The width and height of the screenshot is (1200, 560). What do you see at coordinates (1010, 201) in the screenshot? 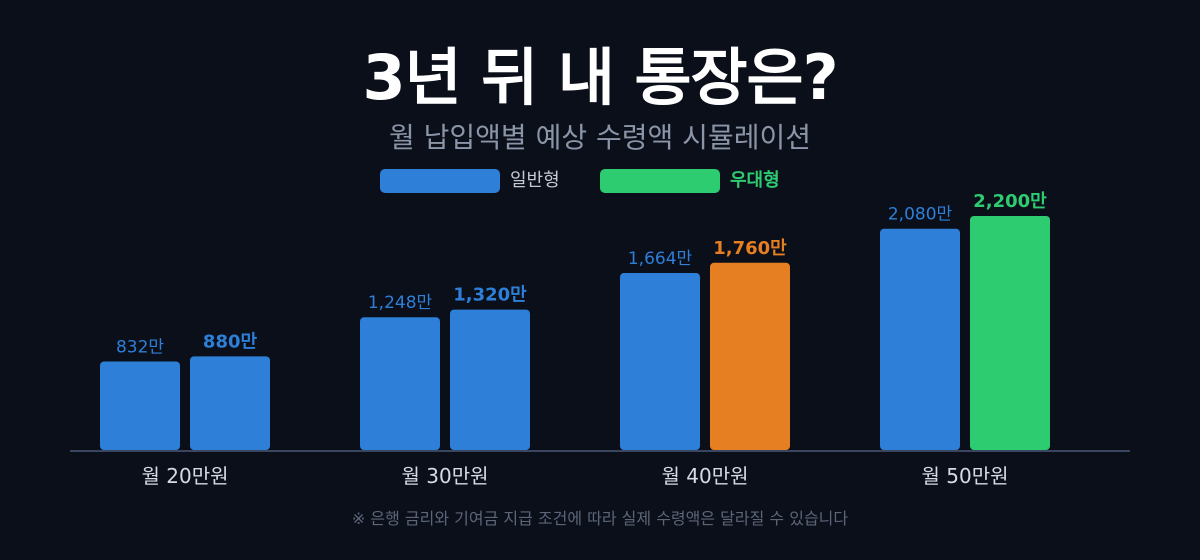
I see `data-label-preferred-4: 2,200만` at bounding box center [1010, 201].